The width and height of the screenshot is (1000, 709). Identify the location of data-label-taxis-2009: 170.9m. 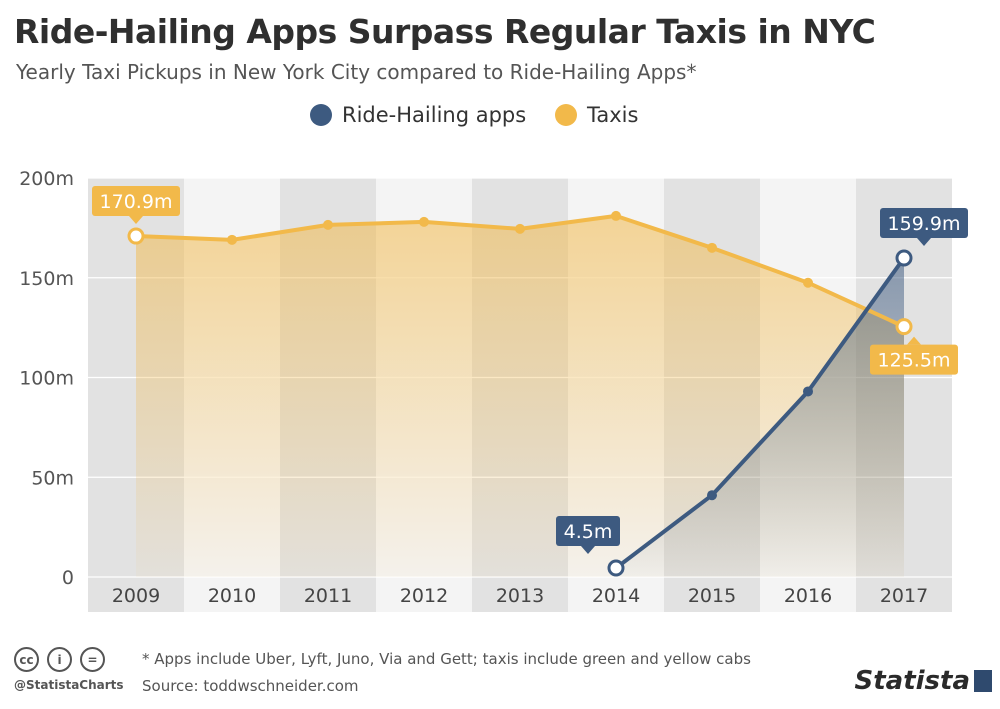
(136, 202).